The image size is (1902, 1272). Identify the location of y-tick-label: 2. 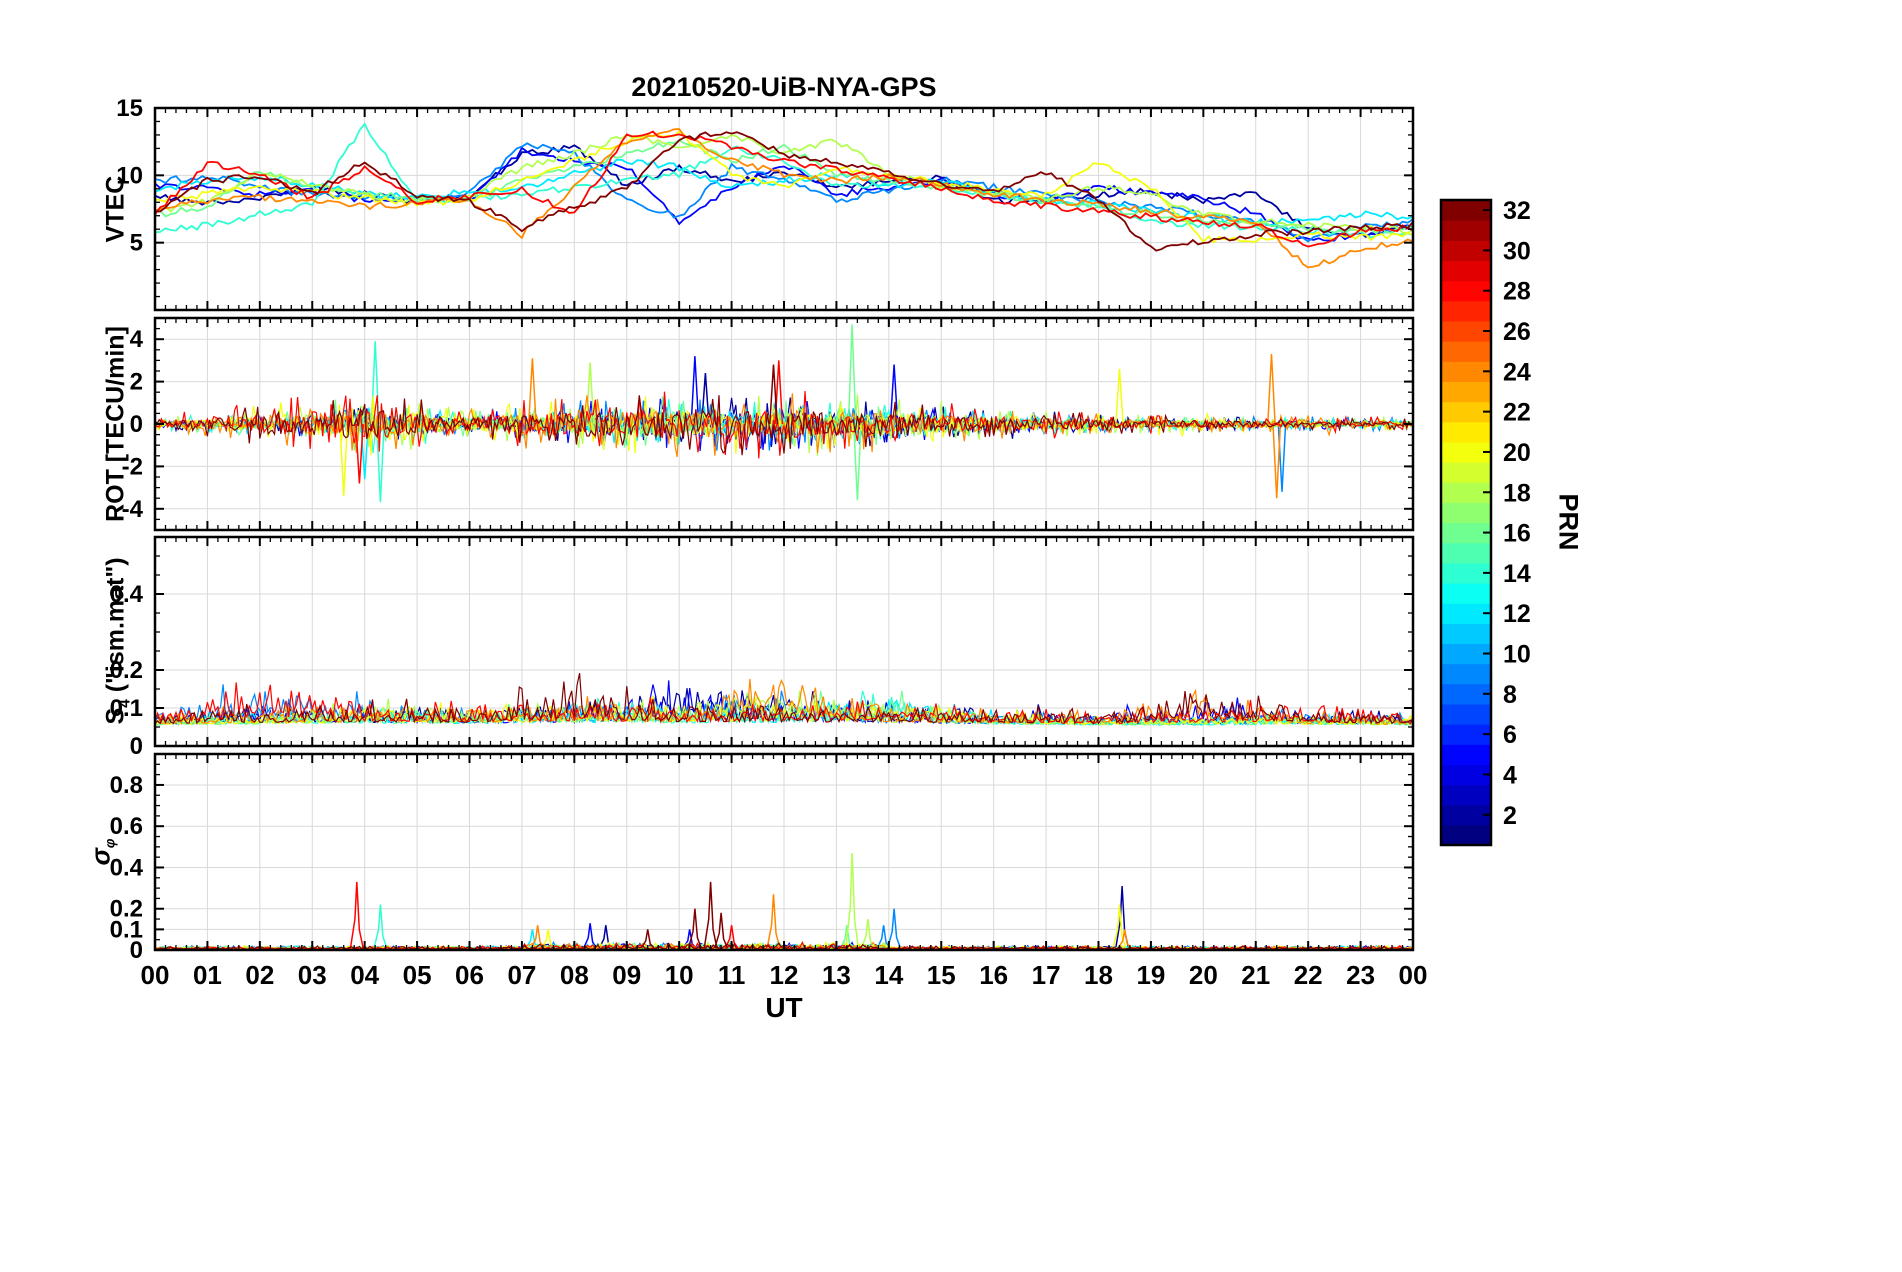
(136, 382).